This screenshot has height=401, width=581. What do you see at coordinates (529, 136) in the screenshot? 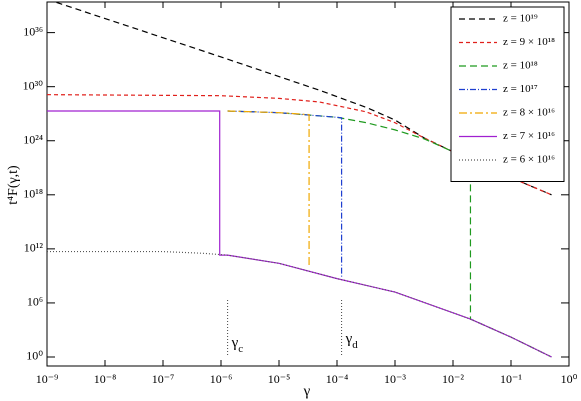
I see `legend-label: z = 7 × 10¹⁶` at bounding box center [529, 136].